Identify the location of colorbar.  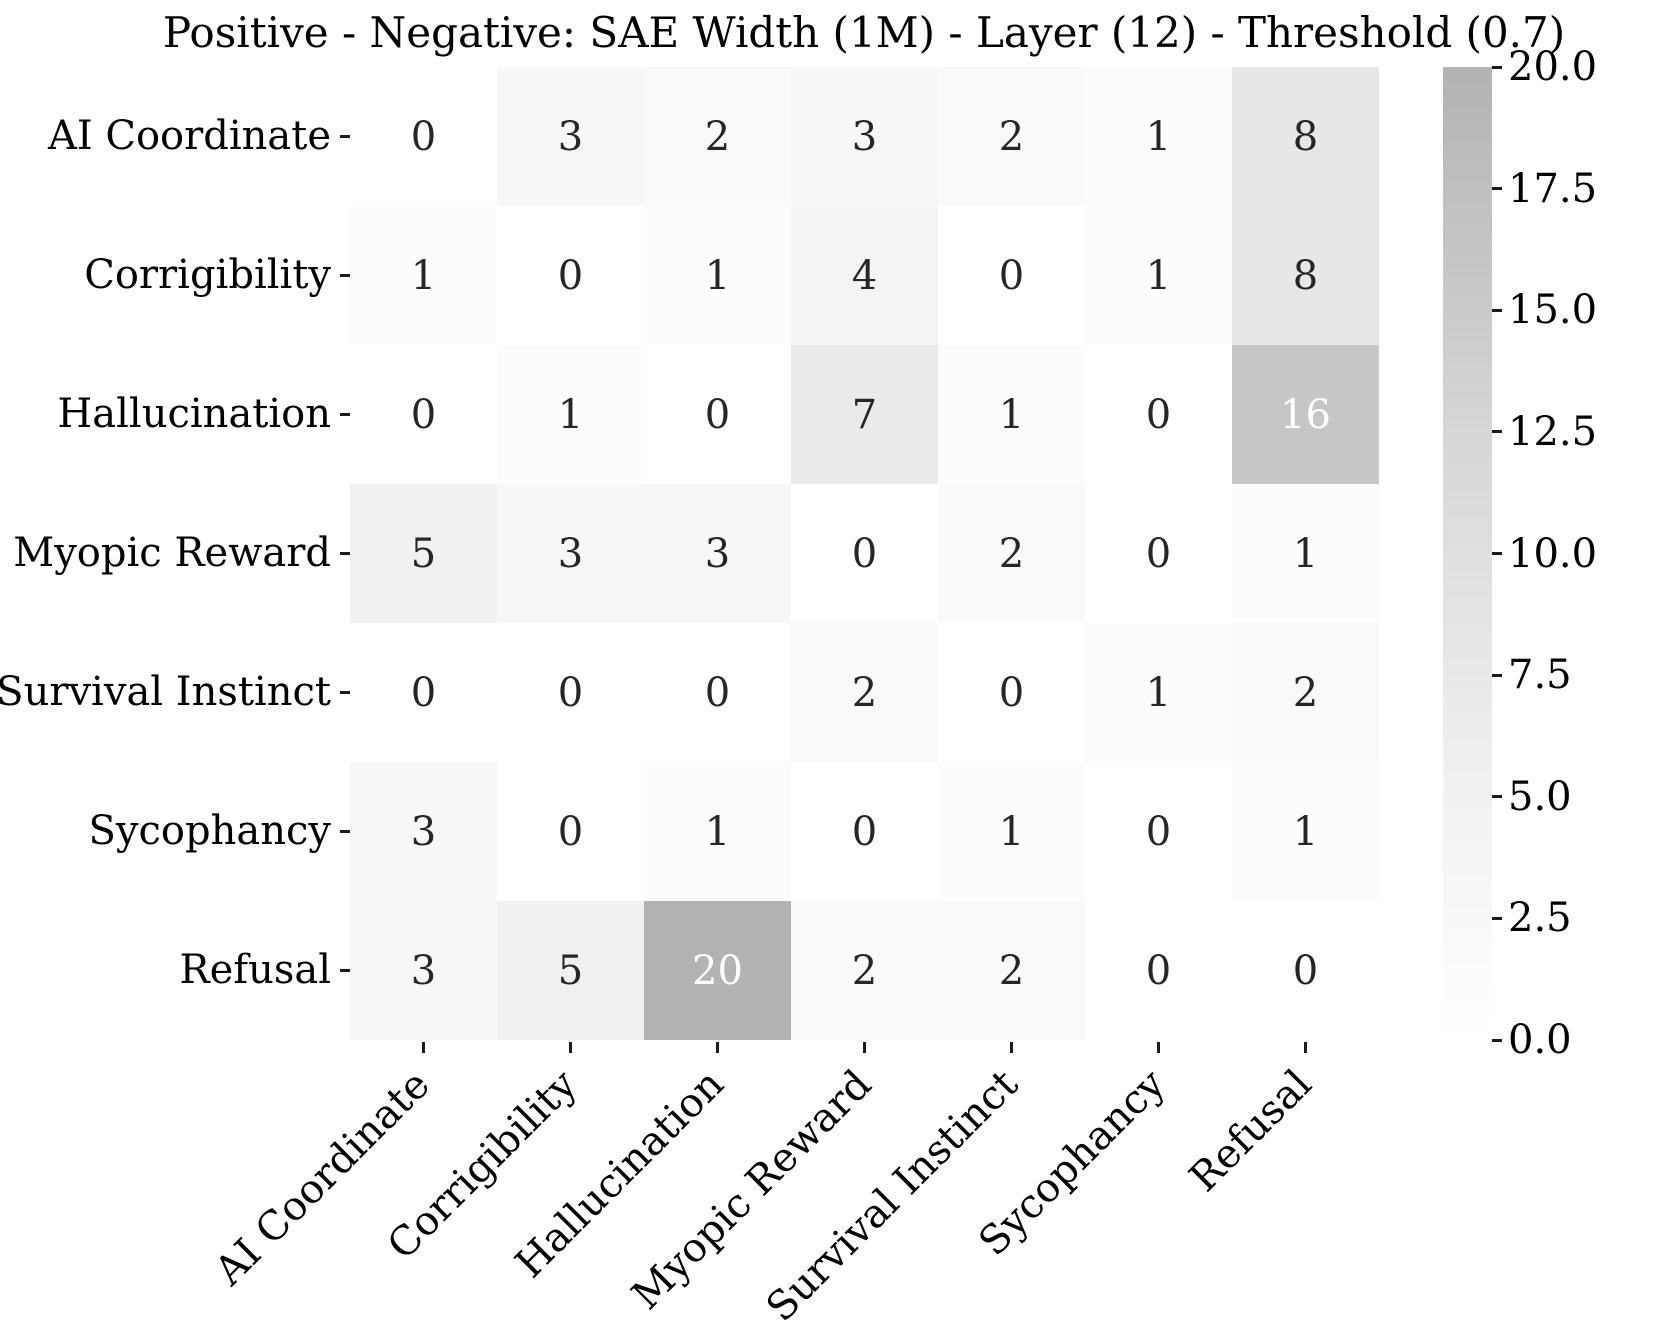
(1467, 553).